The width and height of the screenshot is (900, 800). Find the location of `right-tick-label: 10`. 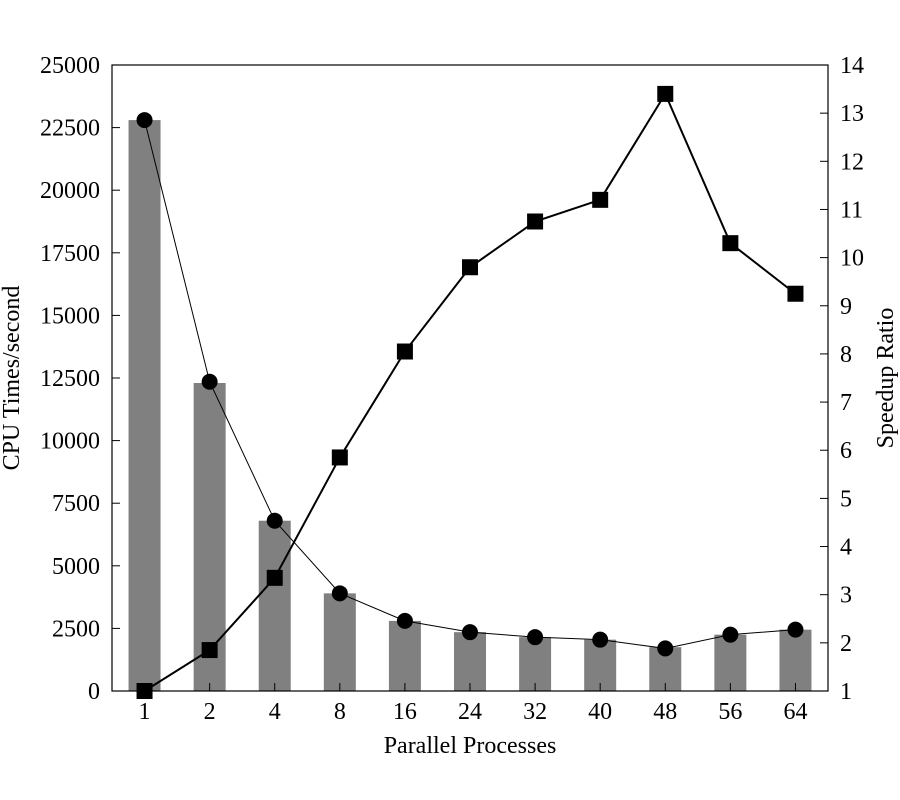

right-tick-label: 10 is located at coordinates (852, 259).